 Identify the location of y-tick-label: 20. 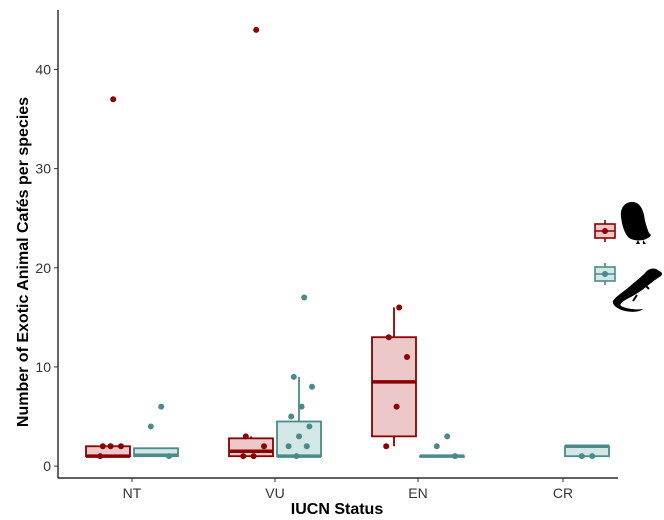
(43, 268).